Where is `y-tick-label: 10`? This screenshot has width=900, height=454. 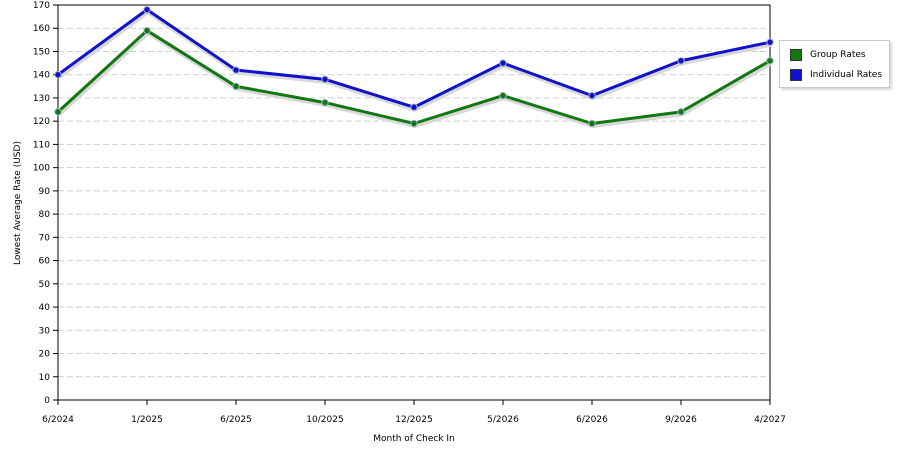 y-tick-label: 10 is located at coordinates (45, 378).